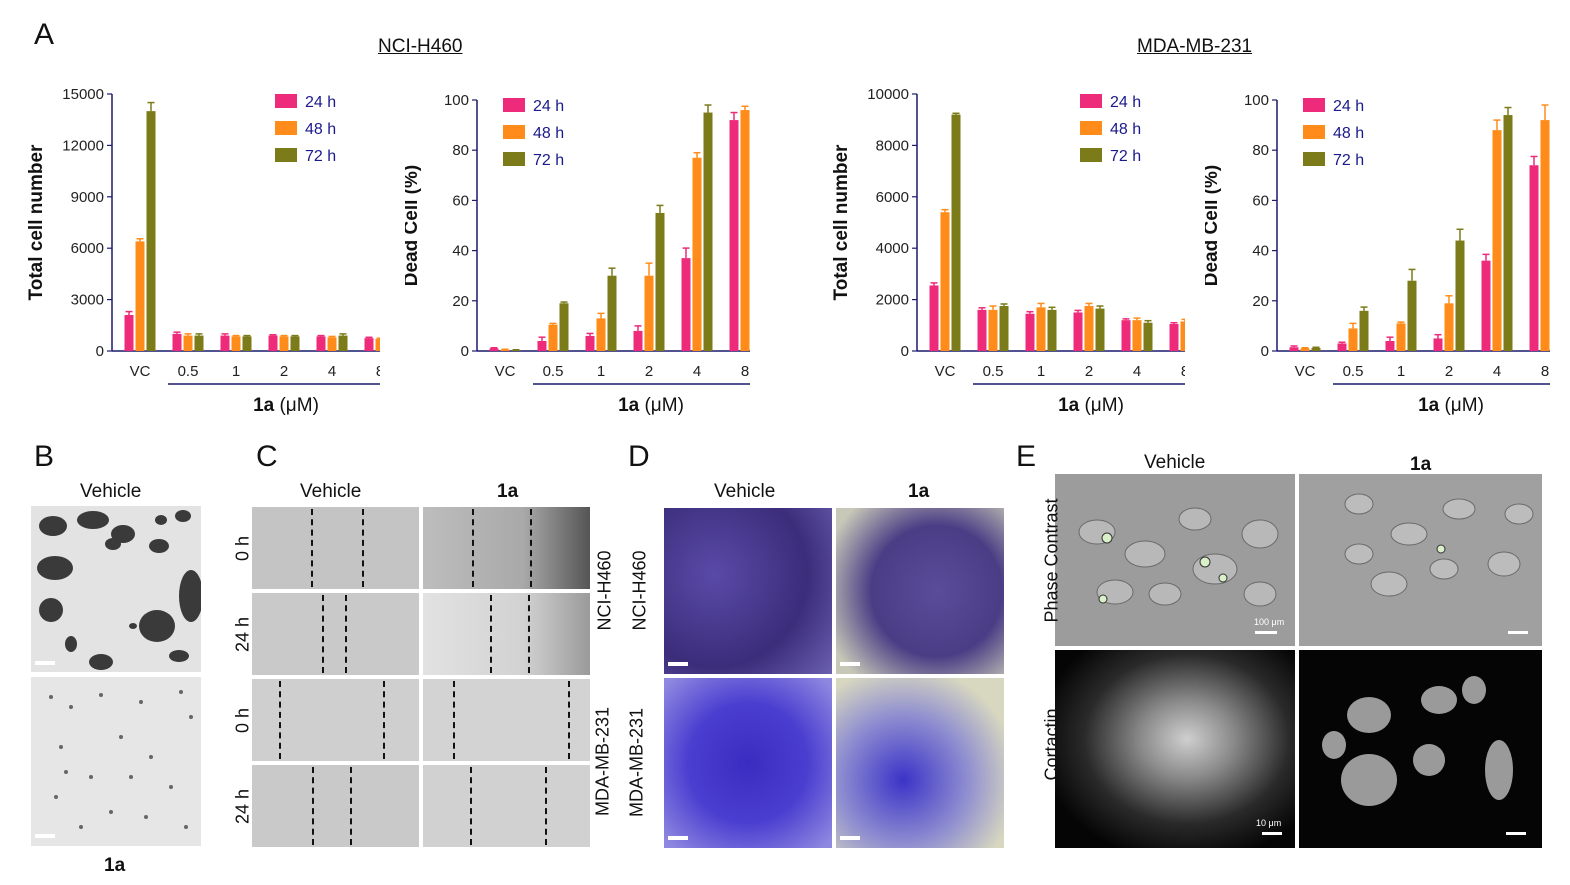 This screenshot has height=885, width=1570. What do you see at coordinates (111, 491) in the screenshot?
I see `b-vehicle-label: Vehicle` at bounding box center [111, 491].